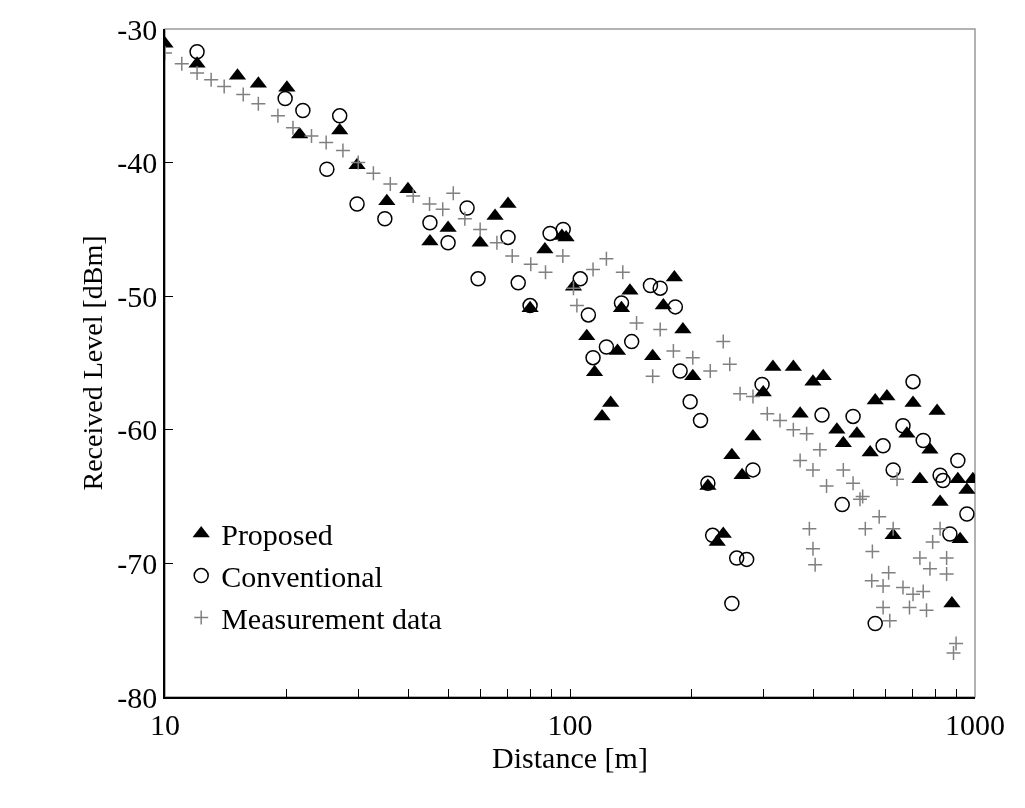 The height and width of the screenshot is (808, 1025). I want to click on x-tick-label: 1000, so click(975, 724).